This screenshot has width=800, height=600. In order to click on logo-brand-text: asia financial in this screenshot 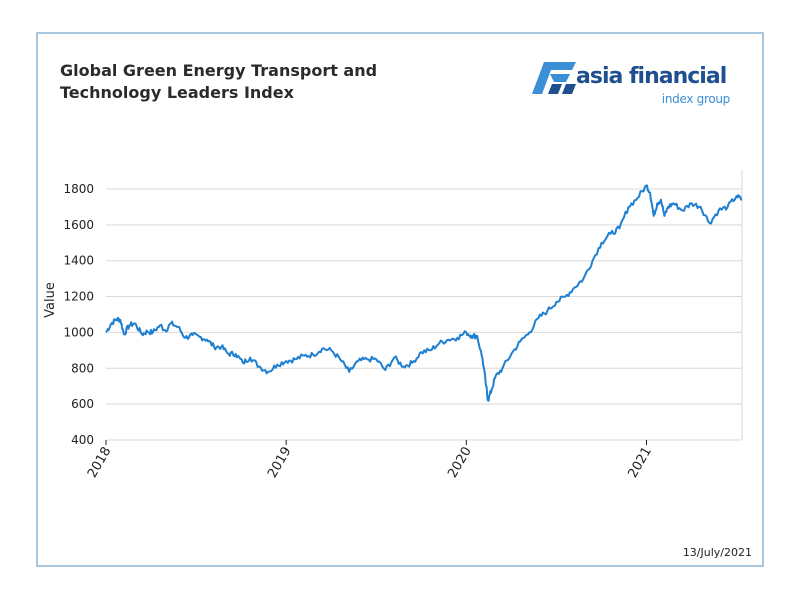, I will do `click(651, 76)`.